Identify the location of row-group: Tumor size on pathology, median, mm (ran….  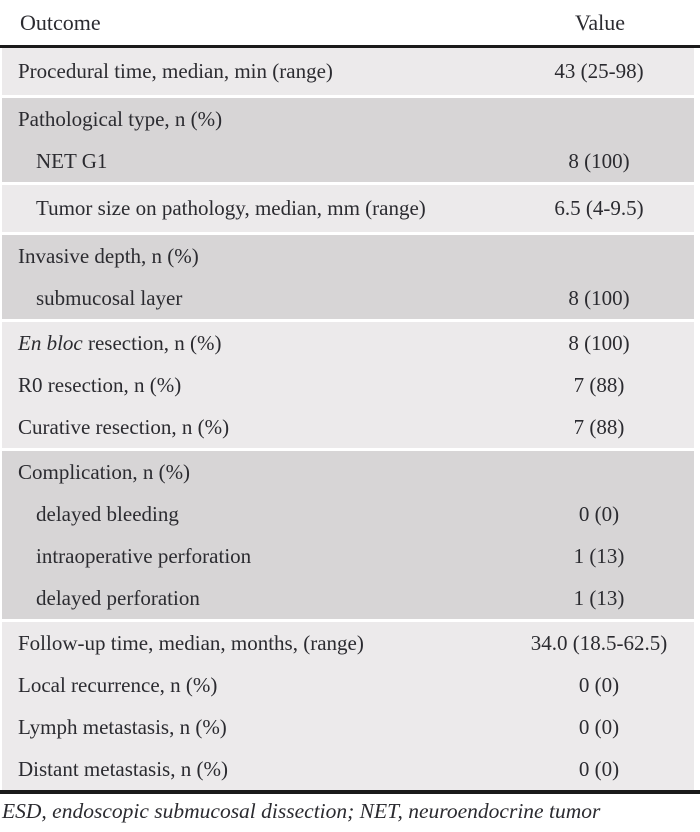
(348, 208).